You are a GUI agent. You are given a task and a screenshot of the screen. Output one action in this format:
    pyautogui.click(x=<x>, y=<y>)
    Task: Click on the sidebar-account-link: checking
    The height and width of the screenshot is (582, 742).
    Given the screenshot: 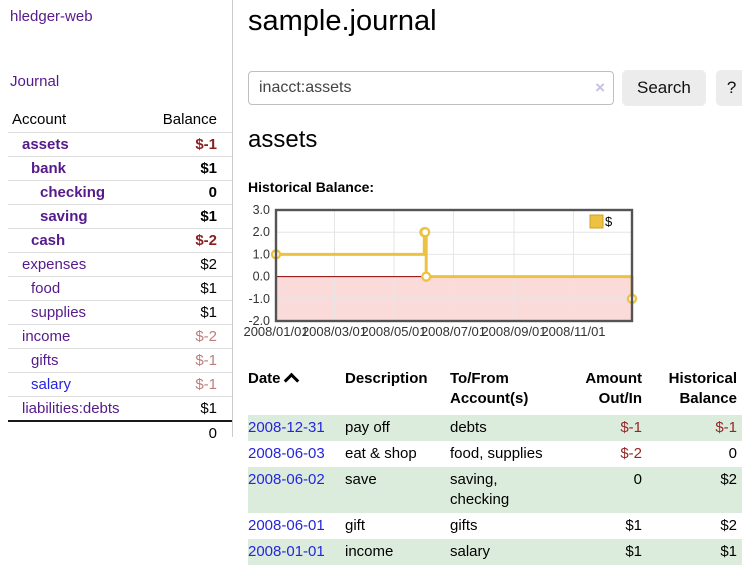 What is the action you would take?
    pyautogui.click(x=73, y=192)
    